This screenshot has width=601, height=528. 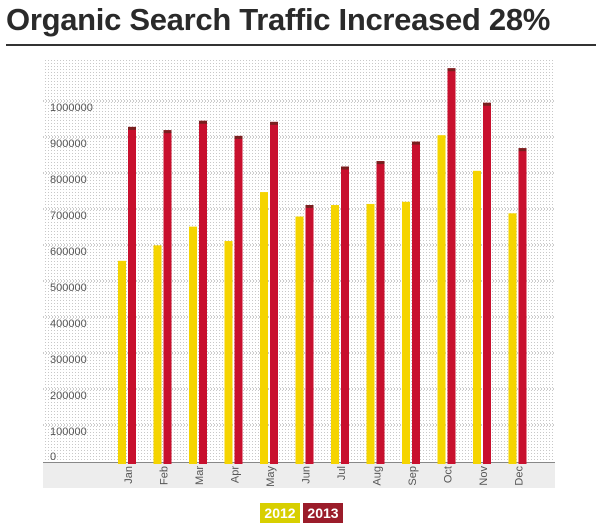 What do you see at coordinates (345, 315) in the screenshot?
I see `bar-2013-jul` at bounding box center [345, 315].